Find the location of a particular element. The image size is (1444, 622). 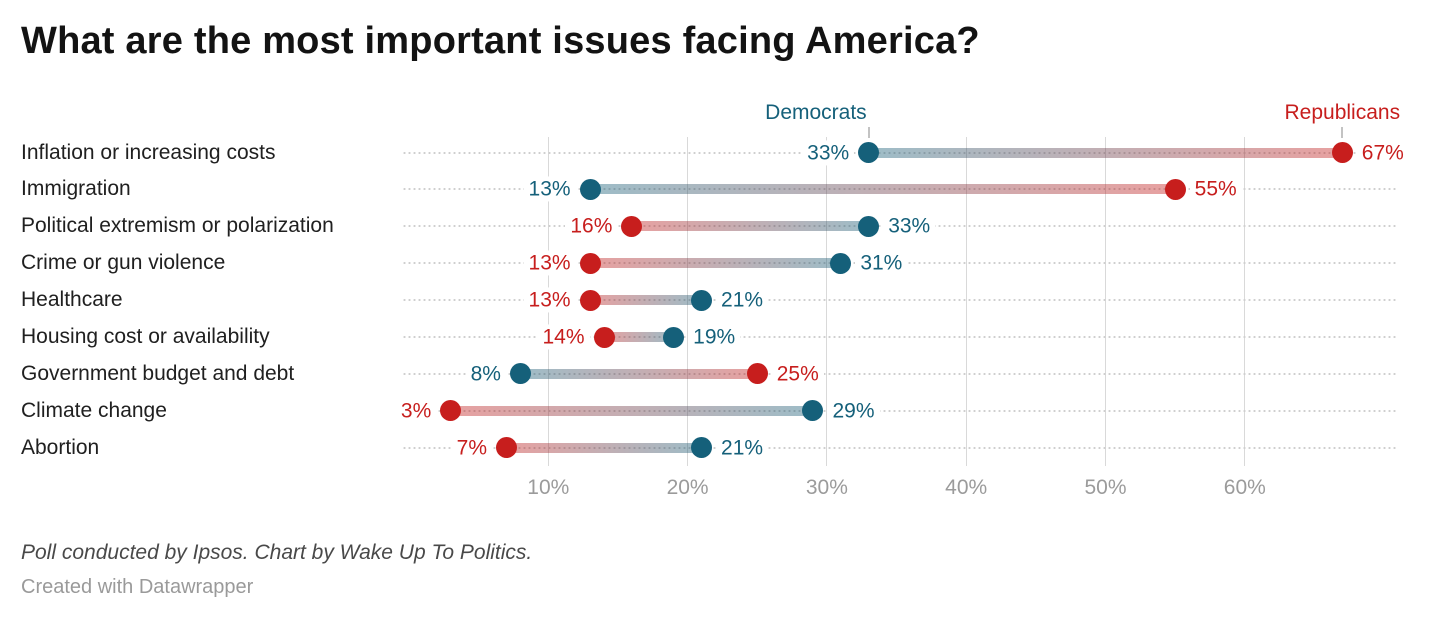

republican-value-label: 25% is located at coordinates (797, 374).